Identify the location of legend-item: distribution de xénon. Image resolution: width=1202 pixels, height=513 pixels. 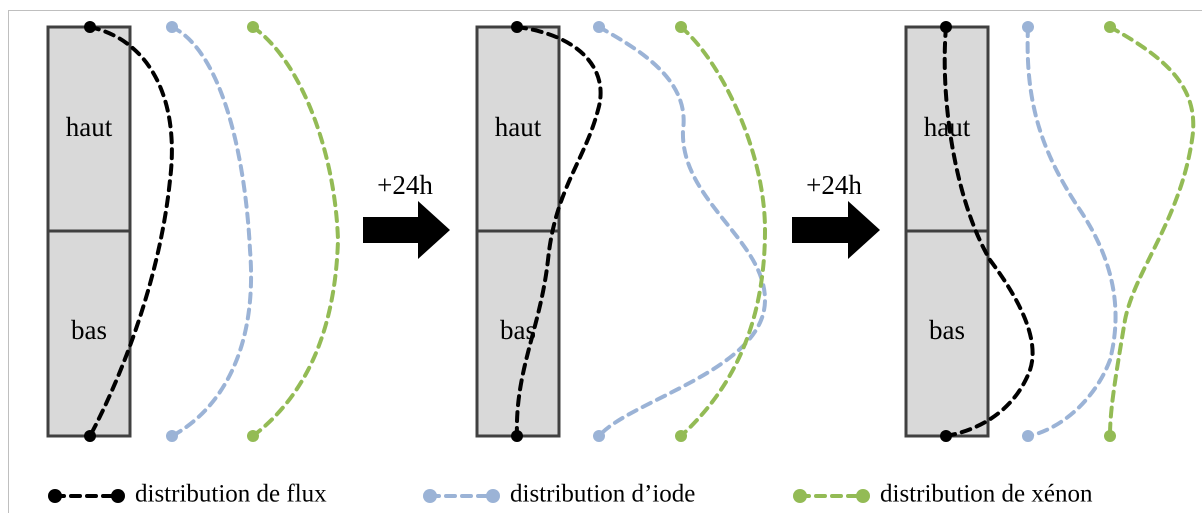
(943, 494).